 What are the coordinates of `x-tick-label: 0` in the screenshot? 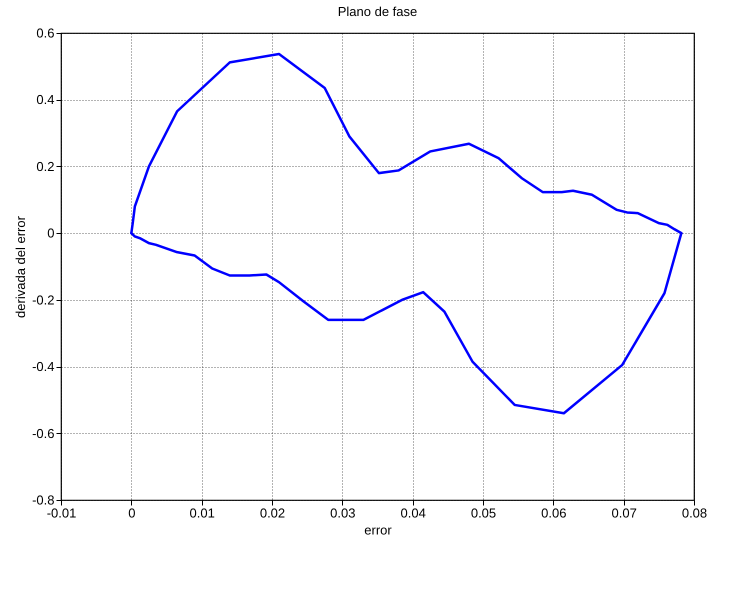 It's located at (132, 513).